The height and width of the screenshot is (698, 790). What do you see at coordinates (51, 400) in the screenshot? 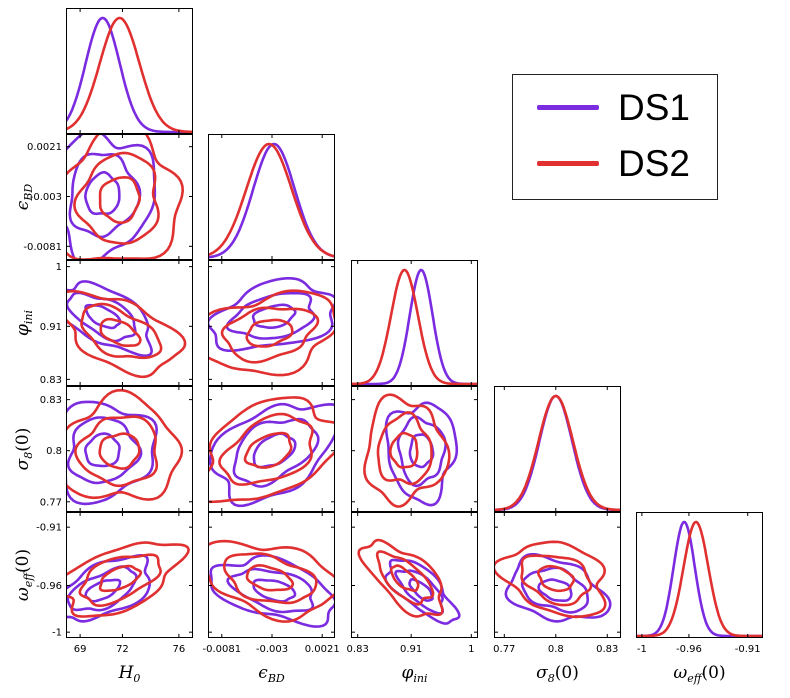
I see `y-tick-label-sigma8: 0.83` at bounding box center [51, 400].